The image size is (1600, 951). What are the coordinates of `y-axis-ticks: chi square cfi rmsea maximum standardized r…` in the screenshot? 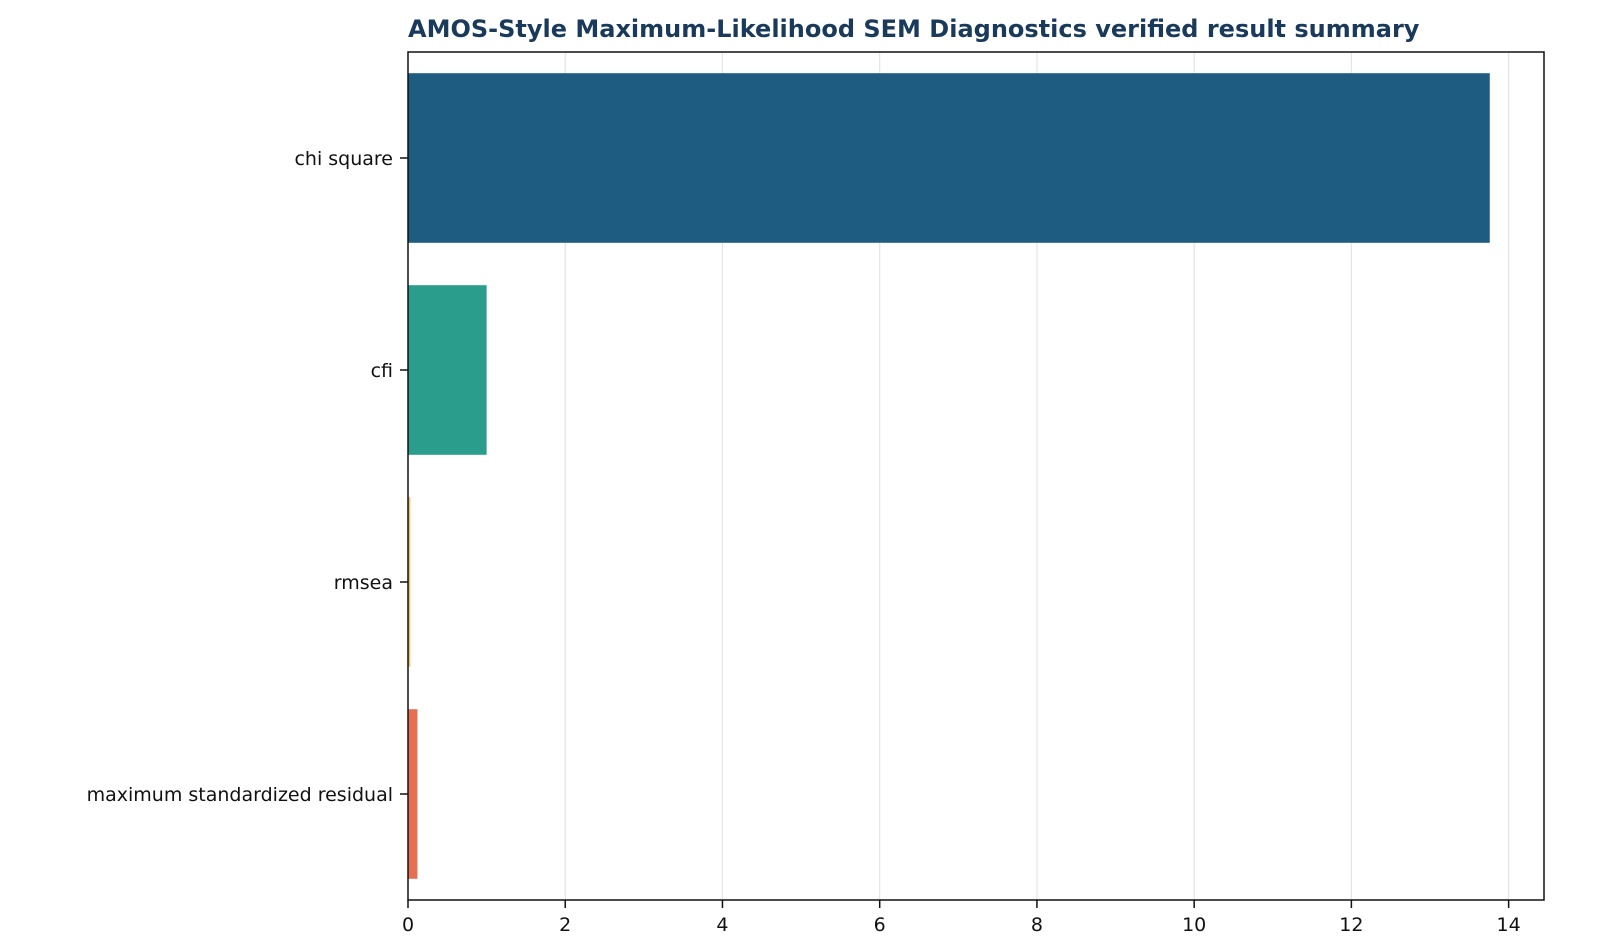 It's located at (247, 477).